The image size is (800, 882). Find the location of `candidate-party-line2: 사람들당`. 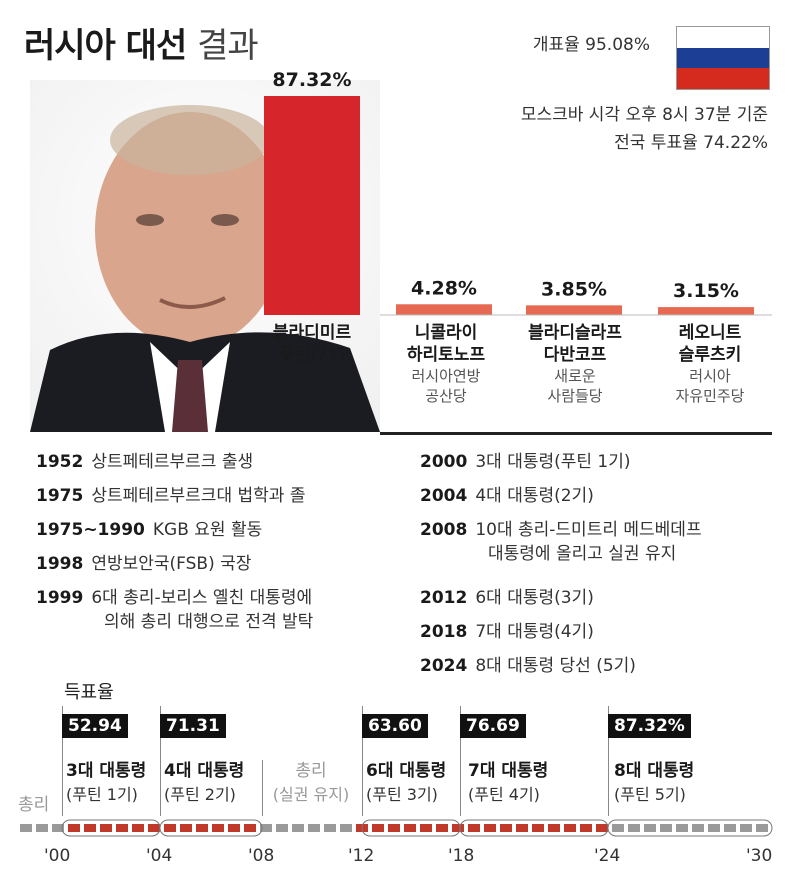

candidate-party-line2: 사람들당 is located at coordinates (575, 396).